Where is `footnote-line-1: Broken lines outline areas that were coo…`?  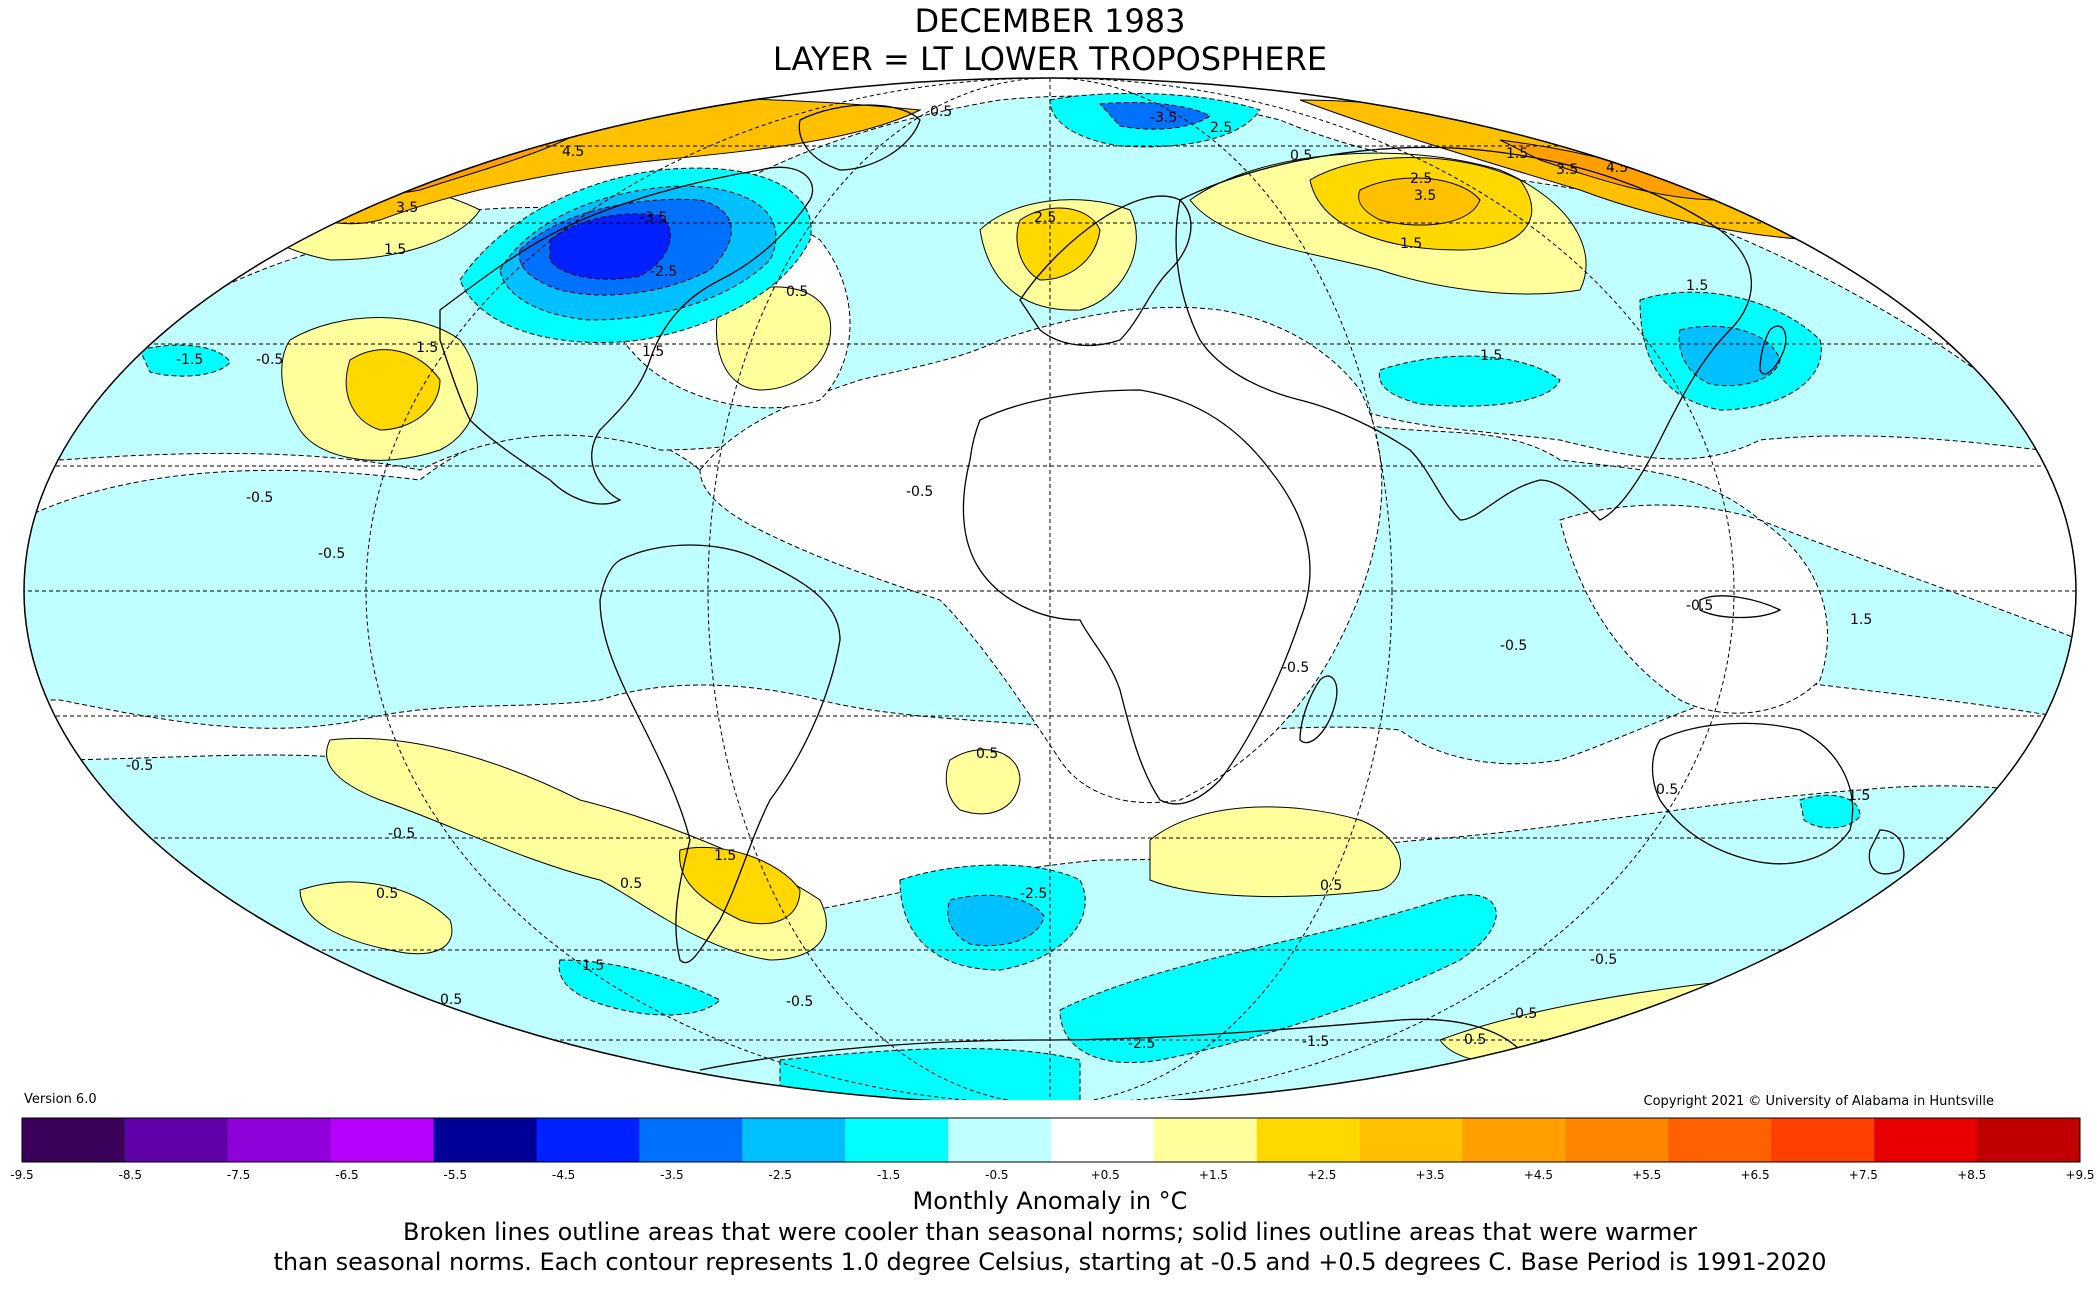
footnote-line-1: Broken lines outline areas that were coo… is located at coordinates (1050, 1232).